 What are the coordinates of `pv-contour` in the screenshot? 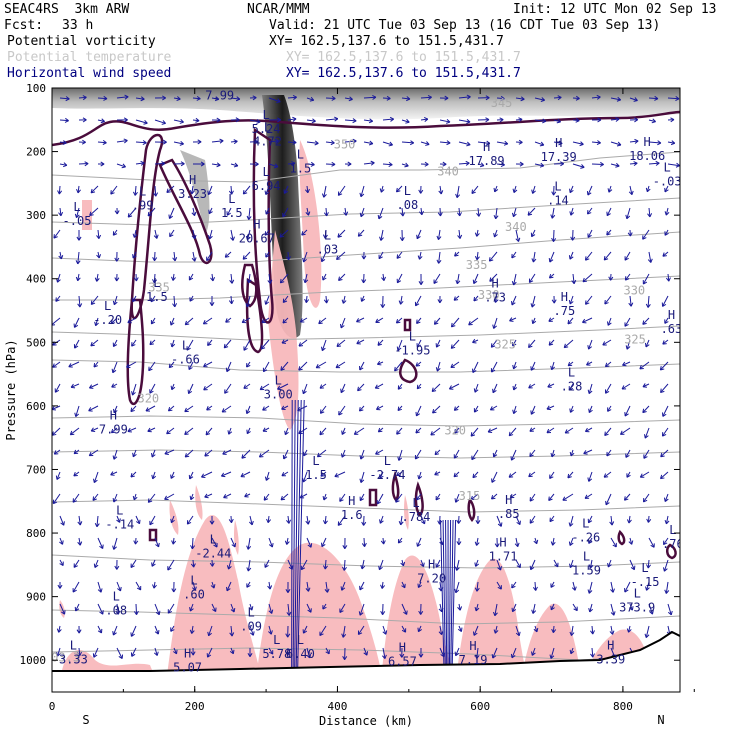 It's located at (135, 352).